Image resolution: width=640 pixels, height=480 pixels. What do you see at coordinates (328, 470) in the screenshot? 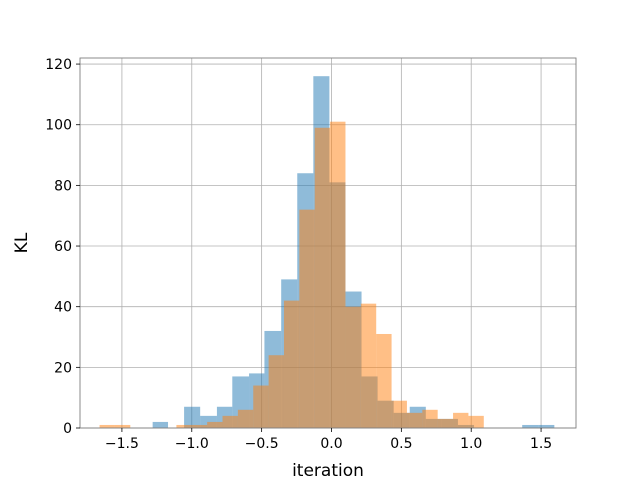
I see `x-axis-label: iteration` at bounding box center [328, 470].